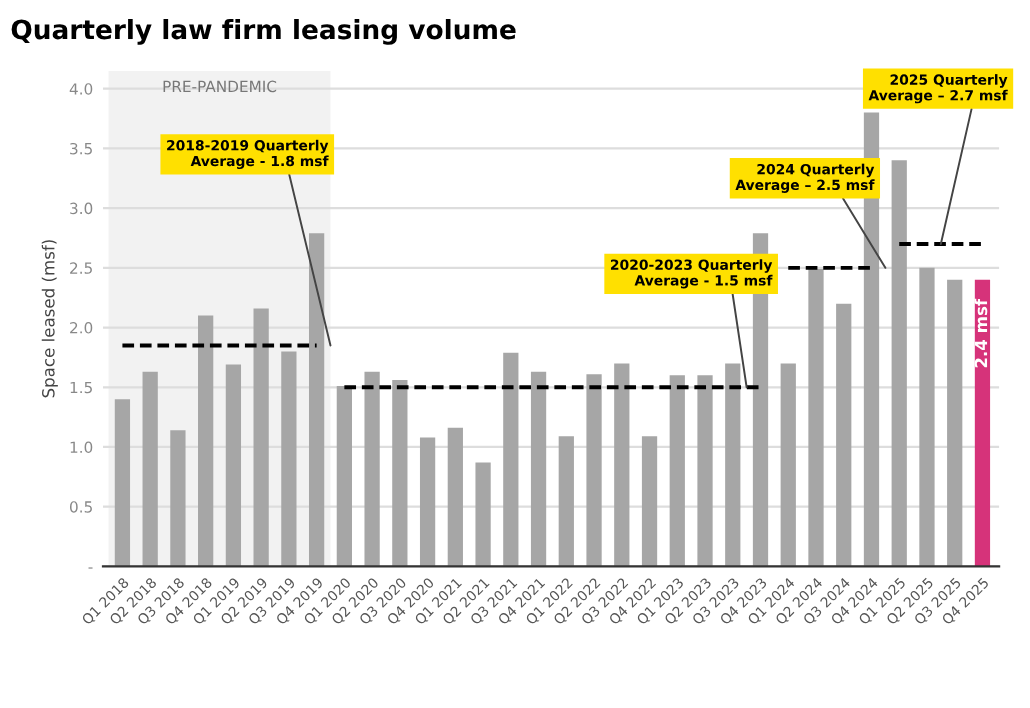 The height and width of the screenshot is (708, 1030). What do you see at coordinates (263, 31) in the screenshot?
I see `chart-title: Quarterly law firm leasing volume` at bounding box center [263, 31].